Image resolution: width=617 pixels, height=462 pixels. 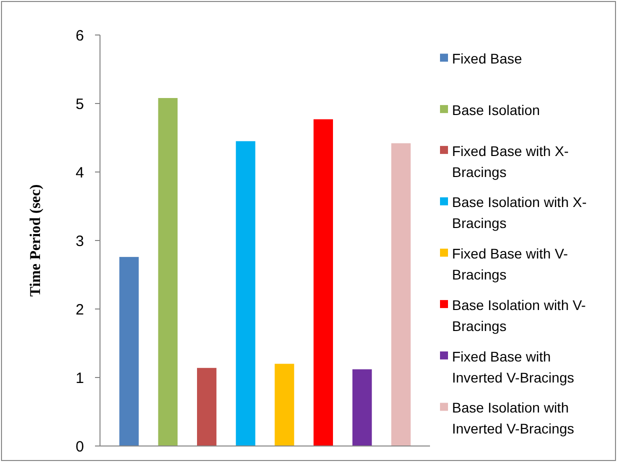 What do you see at coordinates (510, 264) in the screenshot?
I see `legend-label: Fixed Base with V-Bracings` at bounding box center [510, 264].